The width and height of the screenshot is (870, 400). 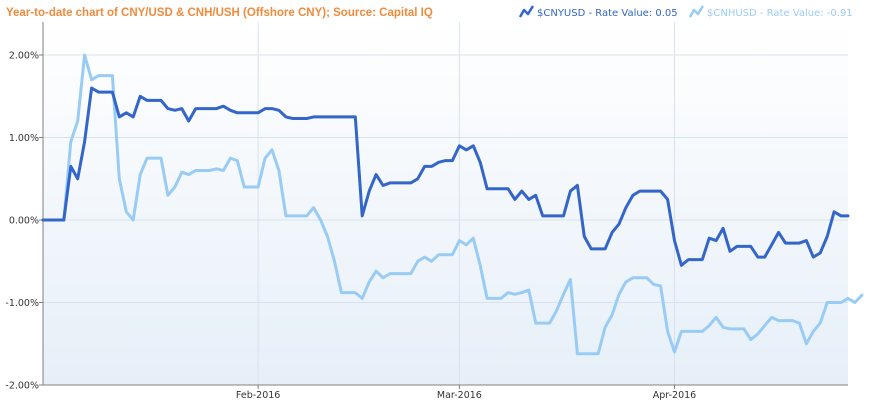 I want to click on legend-item-cnyusd: $CNYUSD - Rate Value: 0.05, so click(x=598, y=12).